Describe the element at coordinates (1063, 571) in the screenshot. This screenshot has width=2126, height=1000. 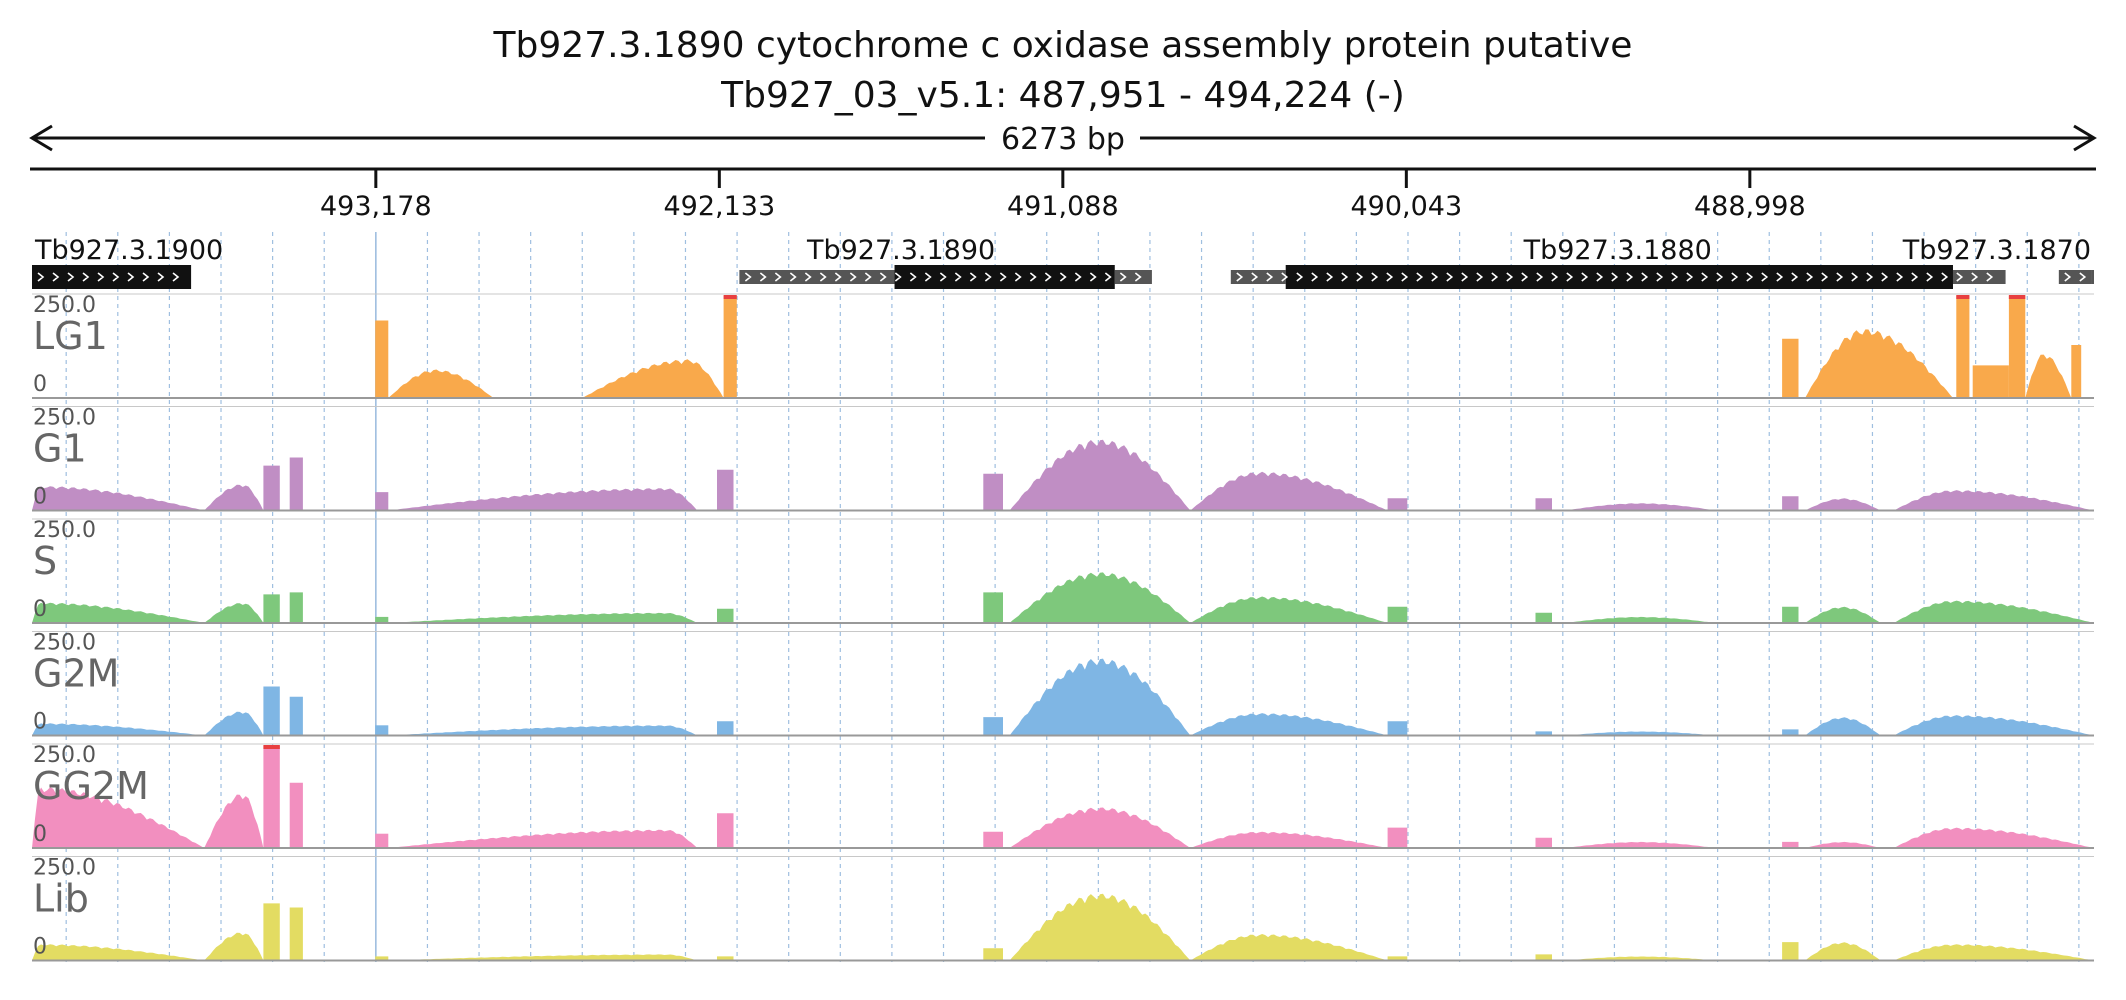
I see `track-s: 250.0 0 S` at that location.